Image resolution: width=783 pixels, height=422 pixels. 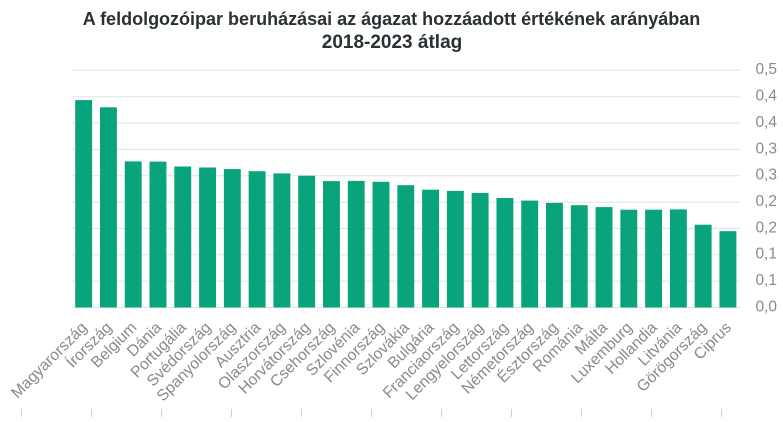 What do you see at coordinates (766, 69) in the screenshot?
I see `svg-text: 0,5` at bounding box center [766, 69].